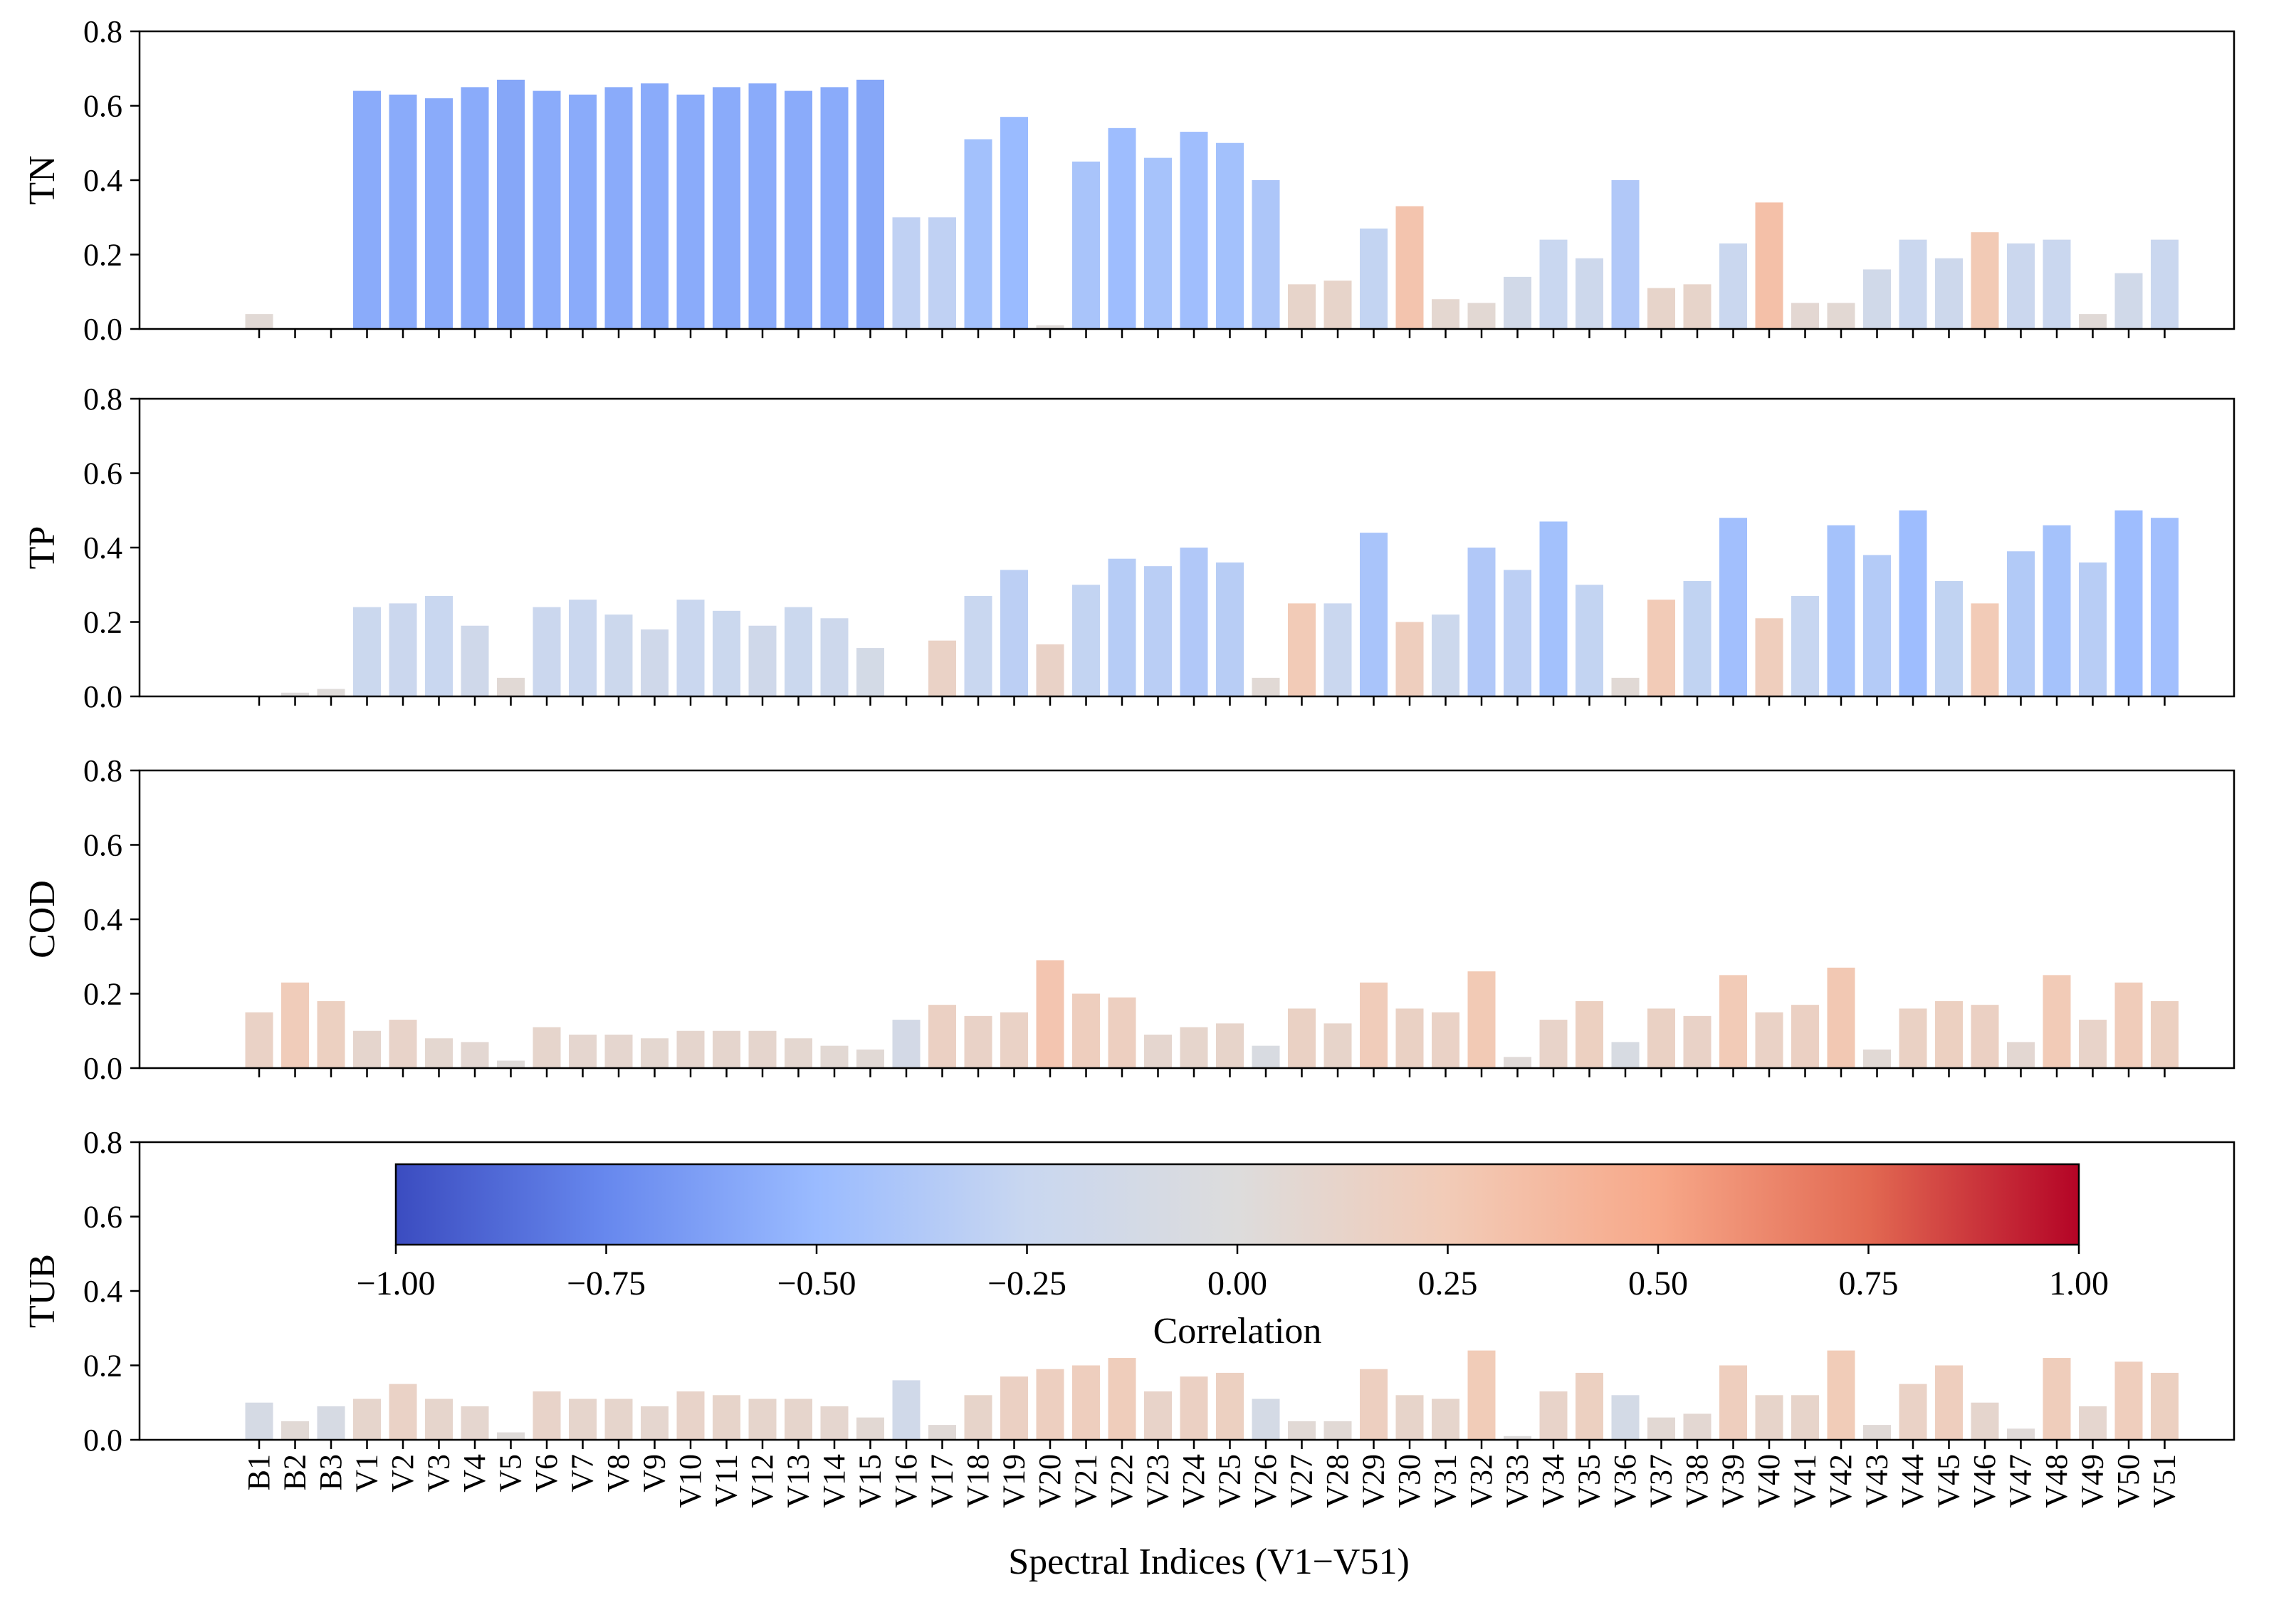 The height and width of the screenshot is (1605, 2296). I want to click on x-tick-label-V48: V48, so click(2056, 1481).